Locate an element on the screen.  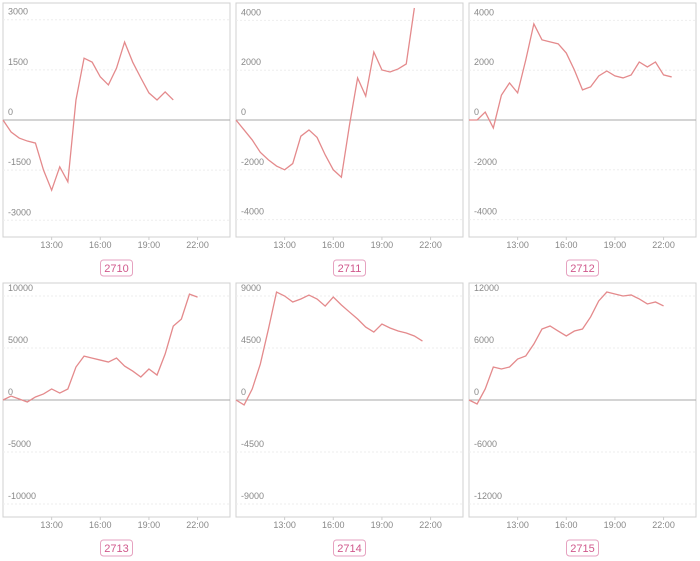
y-tick-label: -6000 is located at coordinates (485, 444).